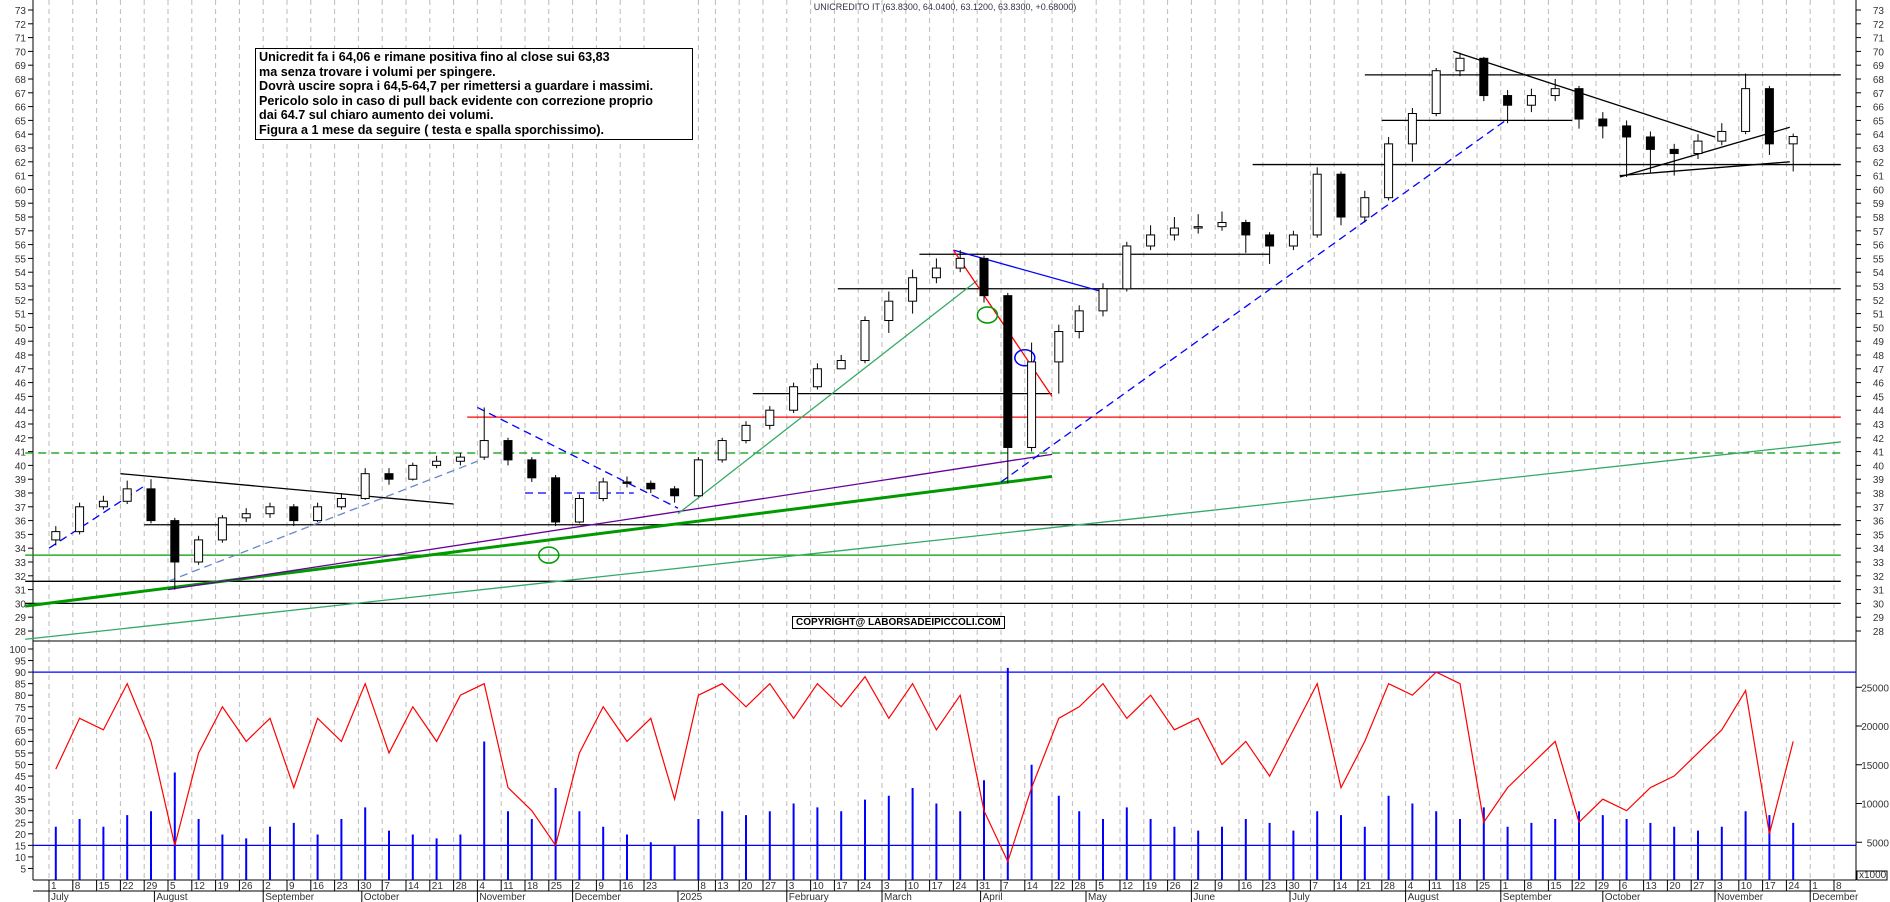 The height and width of the screenshot is (902, 1890). Describe the element at coordinates (557, 886) in the screenshot. I see `date-tick-label: 25` at that location.